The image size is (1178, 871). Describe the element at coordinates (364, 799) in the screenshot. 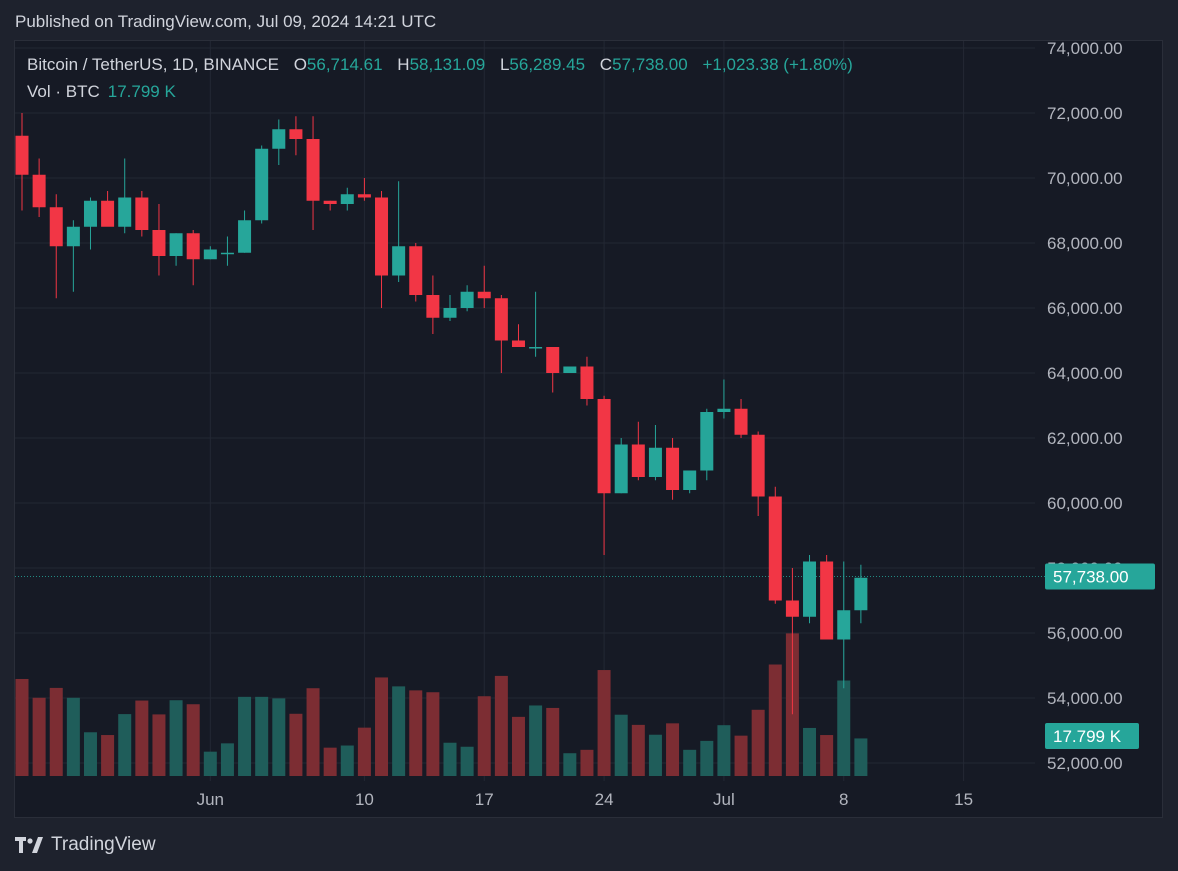

I see `x-tick-label: 10` at that location.